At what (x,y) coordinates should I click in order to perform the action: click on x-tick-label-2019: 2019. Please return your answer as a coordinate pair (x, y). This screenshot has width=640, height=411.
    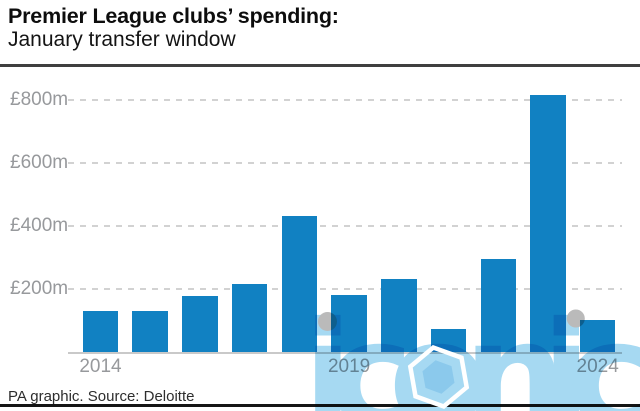
    Looking at the image, I should click on (349, 366).